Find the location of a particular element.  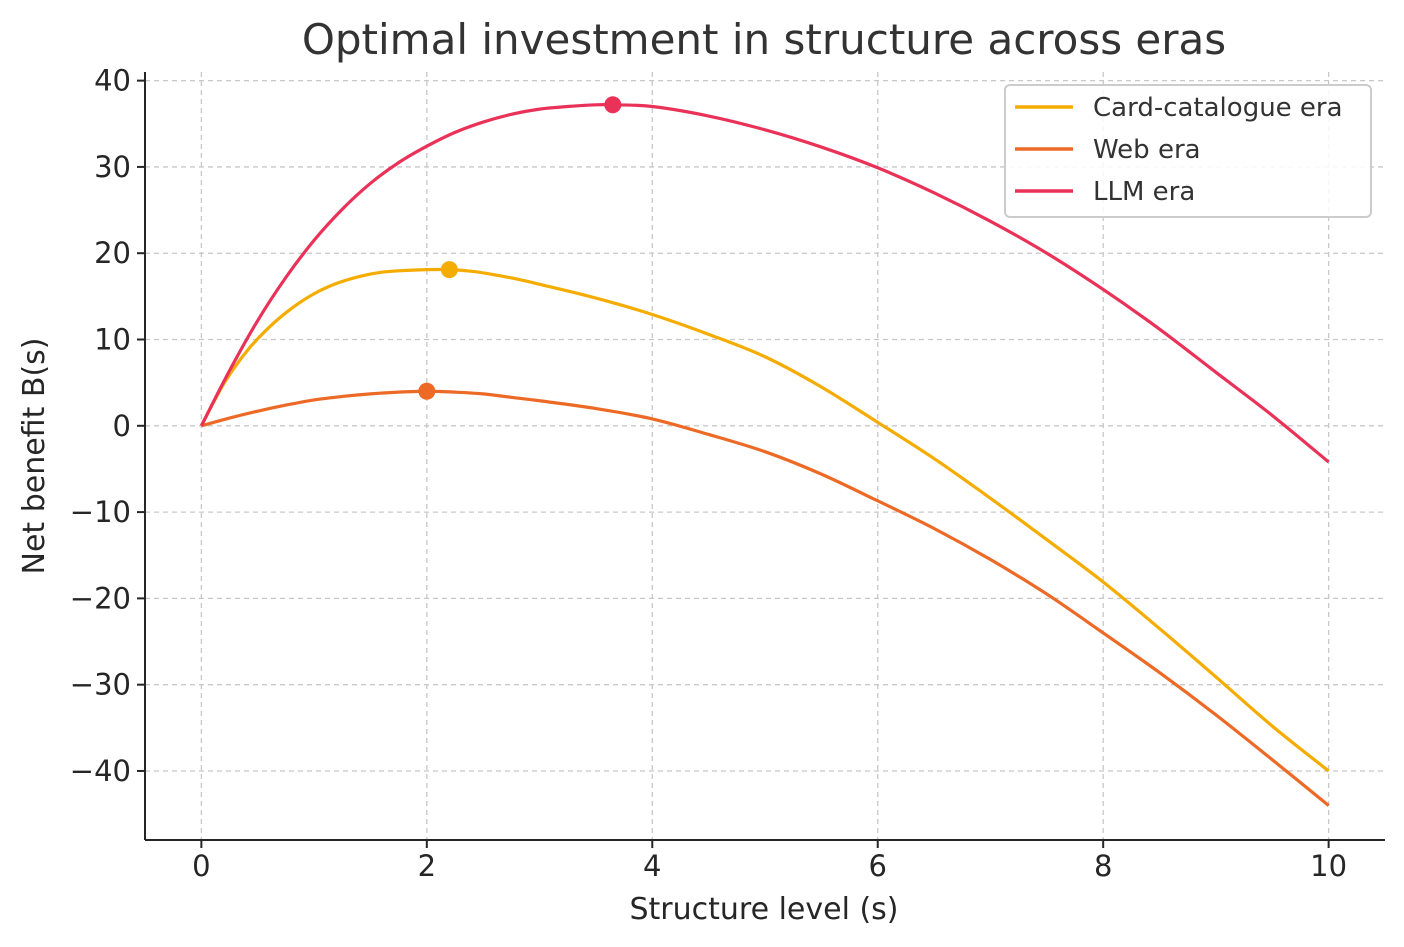

y-tick-label: 40 is located at coordinates (112, 81).